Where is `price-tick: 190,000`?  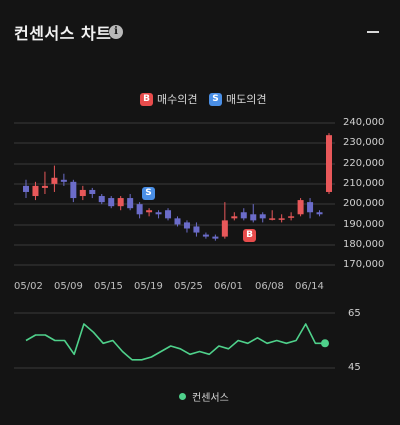
price-tick: 190,000 is located at coordinates (364, 224).